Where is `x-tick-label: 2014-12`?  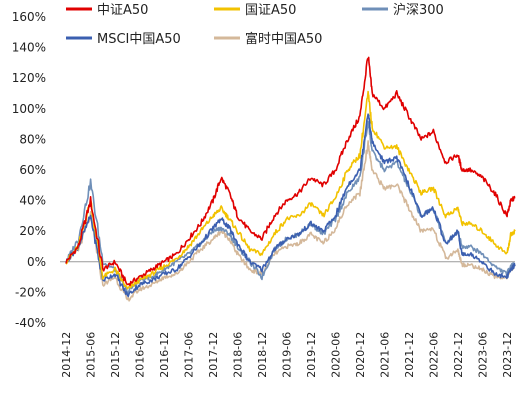
x-tick-label: 2014-12 is located at coordinates (66, 355).